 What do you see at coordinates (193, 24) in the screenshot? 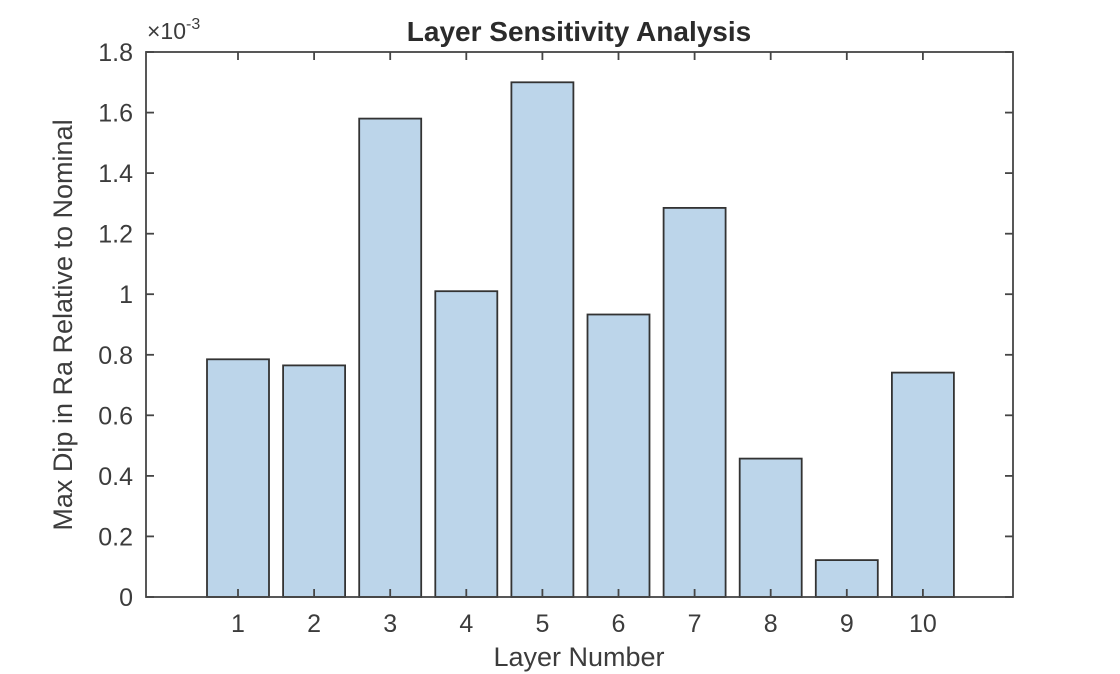
I see `y-axis-exponent-power: -3` at bounding box center [193, 24].